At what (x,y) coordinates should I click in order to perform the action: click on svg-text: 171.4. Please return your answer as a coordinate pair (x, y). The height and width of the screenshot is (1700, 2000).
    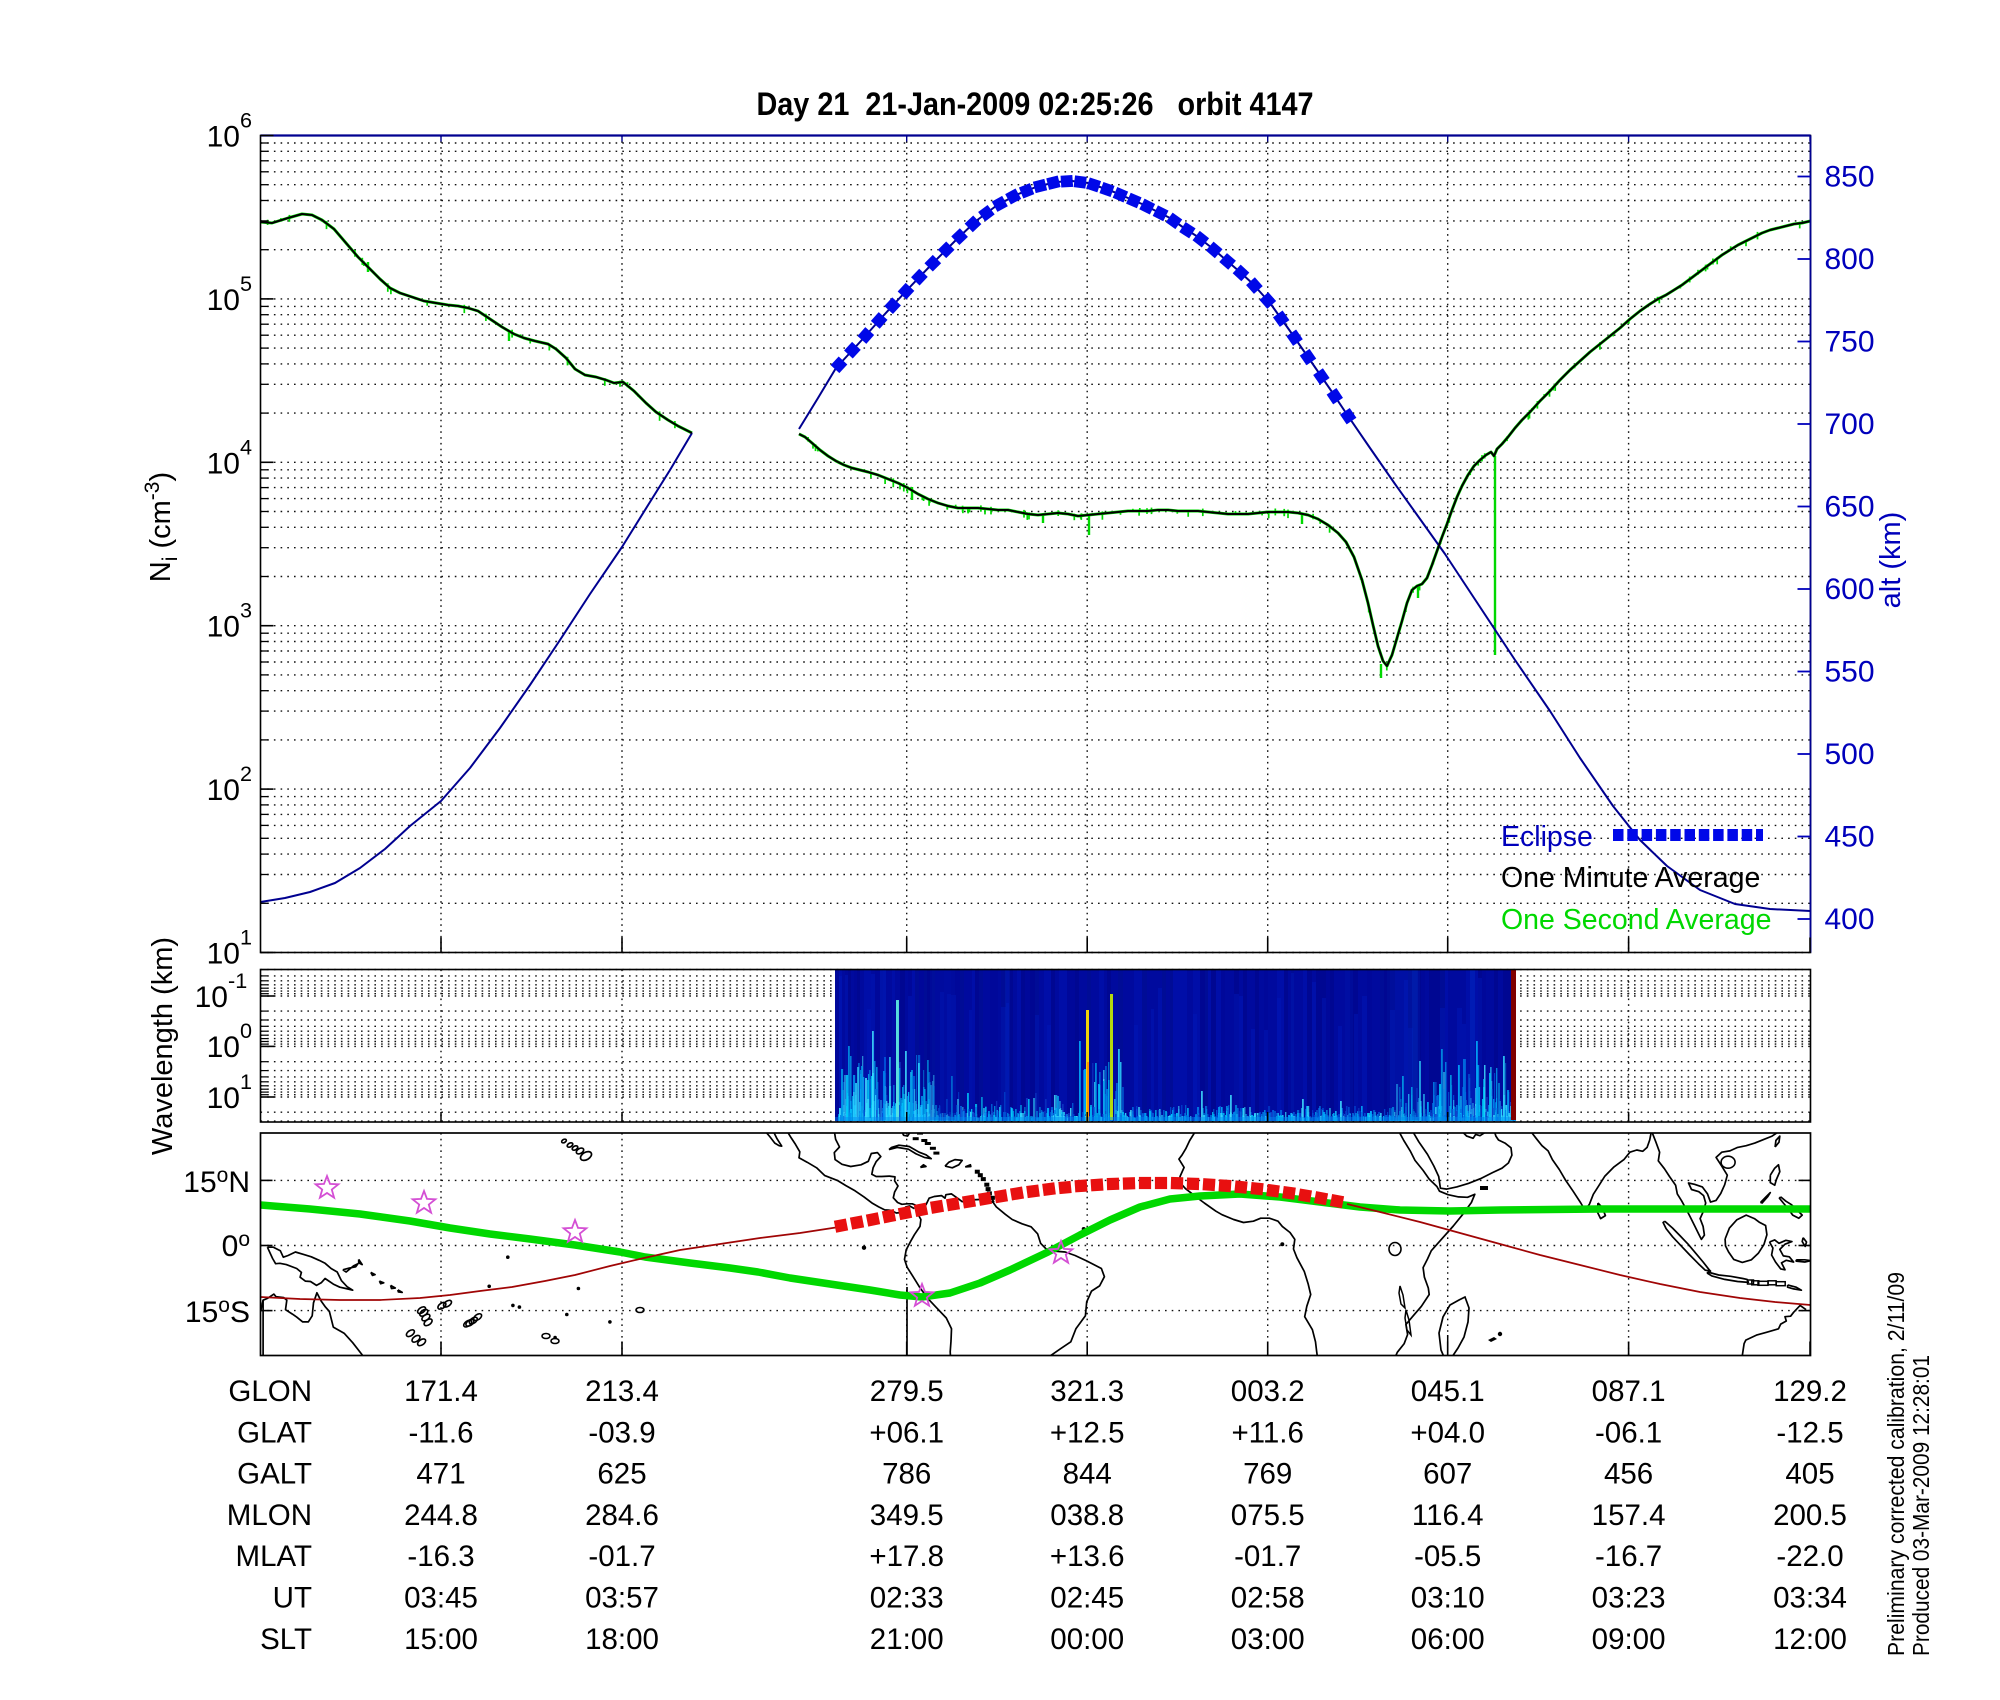
    Looking at the image, I should click on (441, 1391).